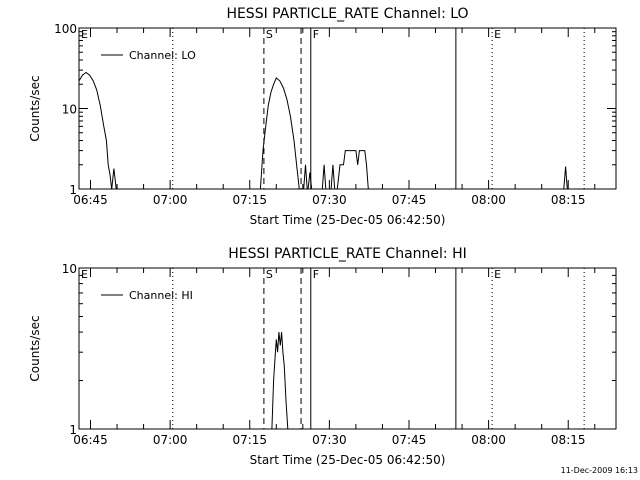  Describe the element at coordinates (65, 29) in the screenshot. I see `y-tick-label: 100` at that location.